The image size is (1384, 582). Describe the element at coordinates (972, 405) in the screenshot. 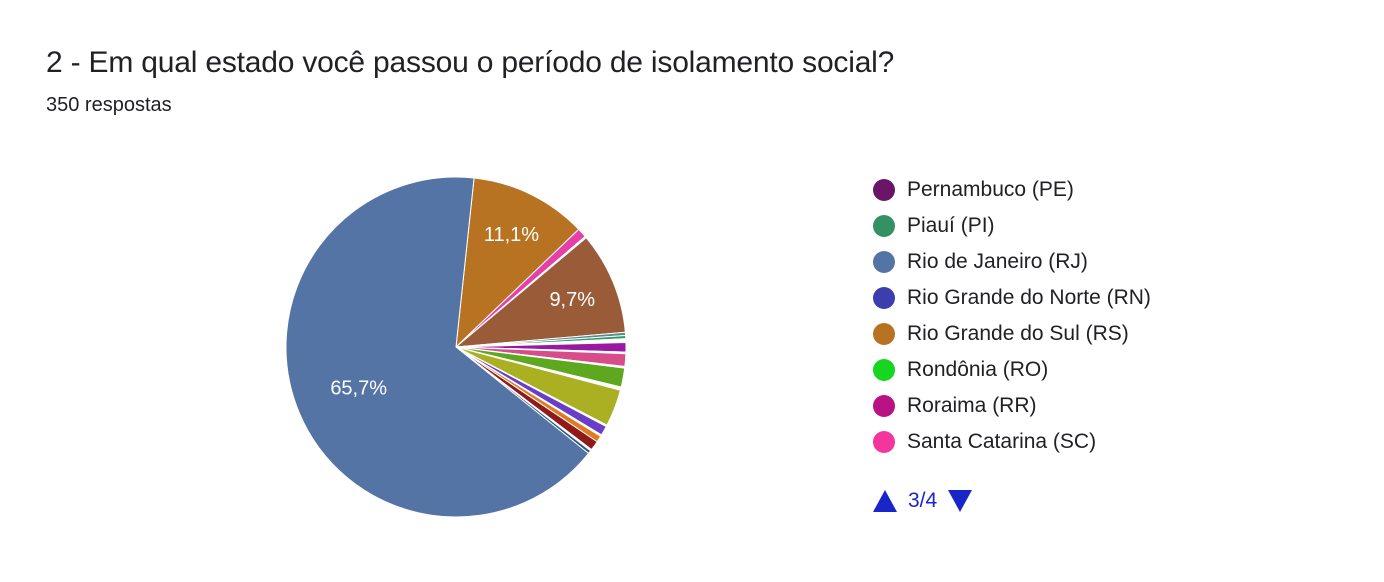

I see `legend-label: Roraima (RR)` at that location.